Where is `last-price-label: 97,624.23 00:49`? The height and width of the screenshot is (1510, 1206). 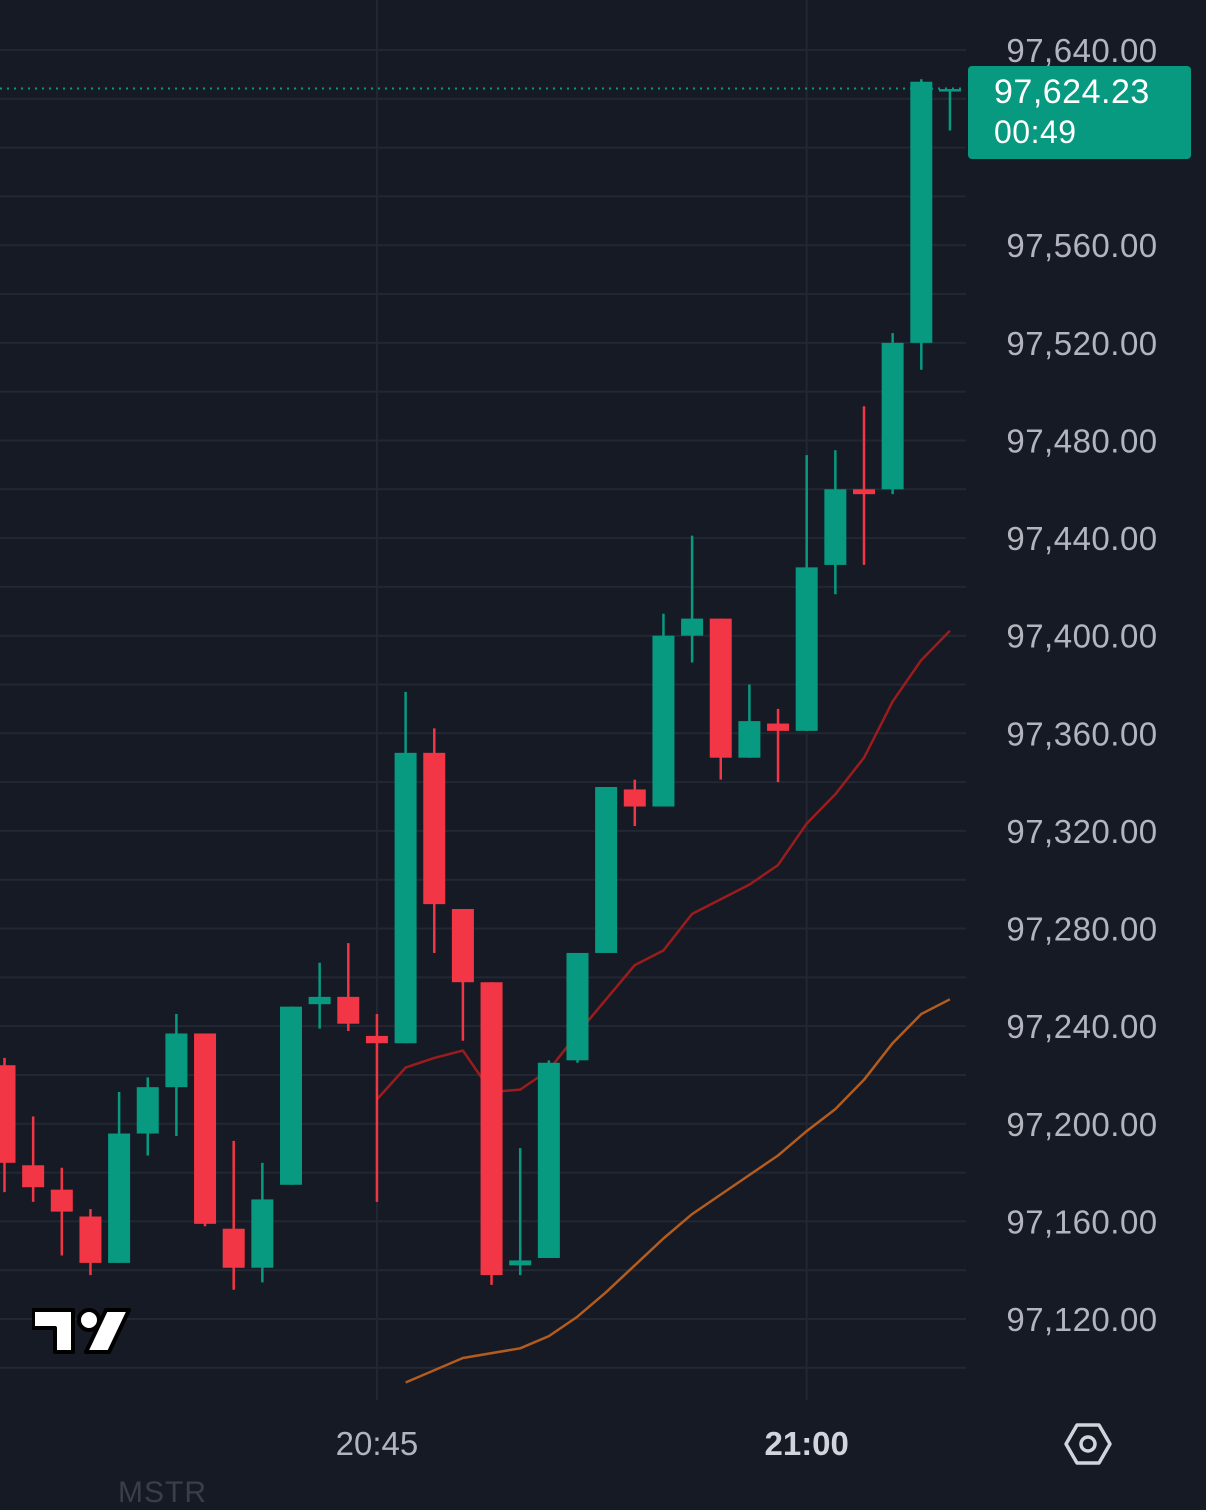
last-price-label: 97,624.23 00:49 is located at coordinates (1079, 112).